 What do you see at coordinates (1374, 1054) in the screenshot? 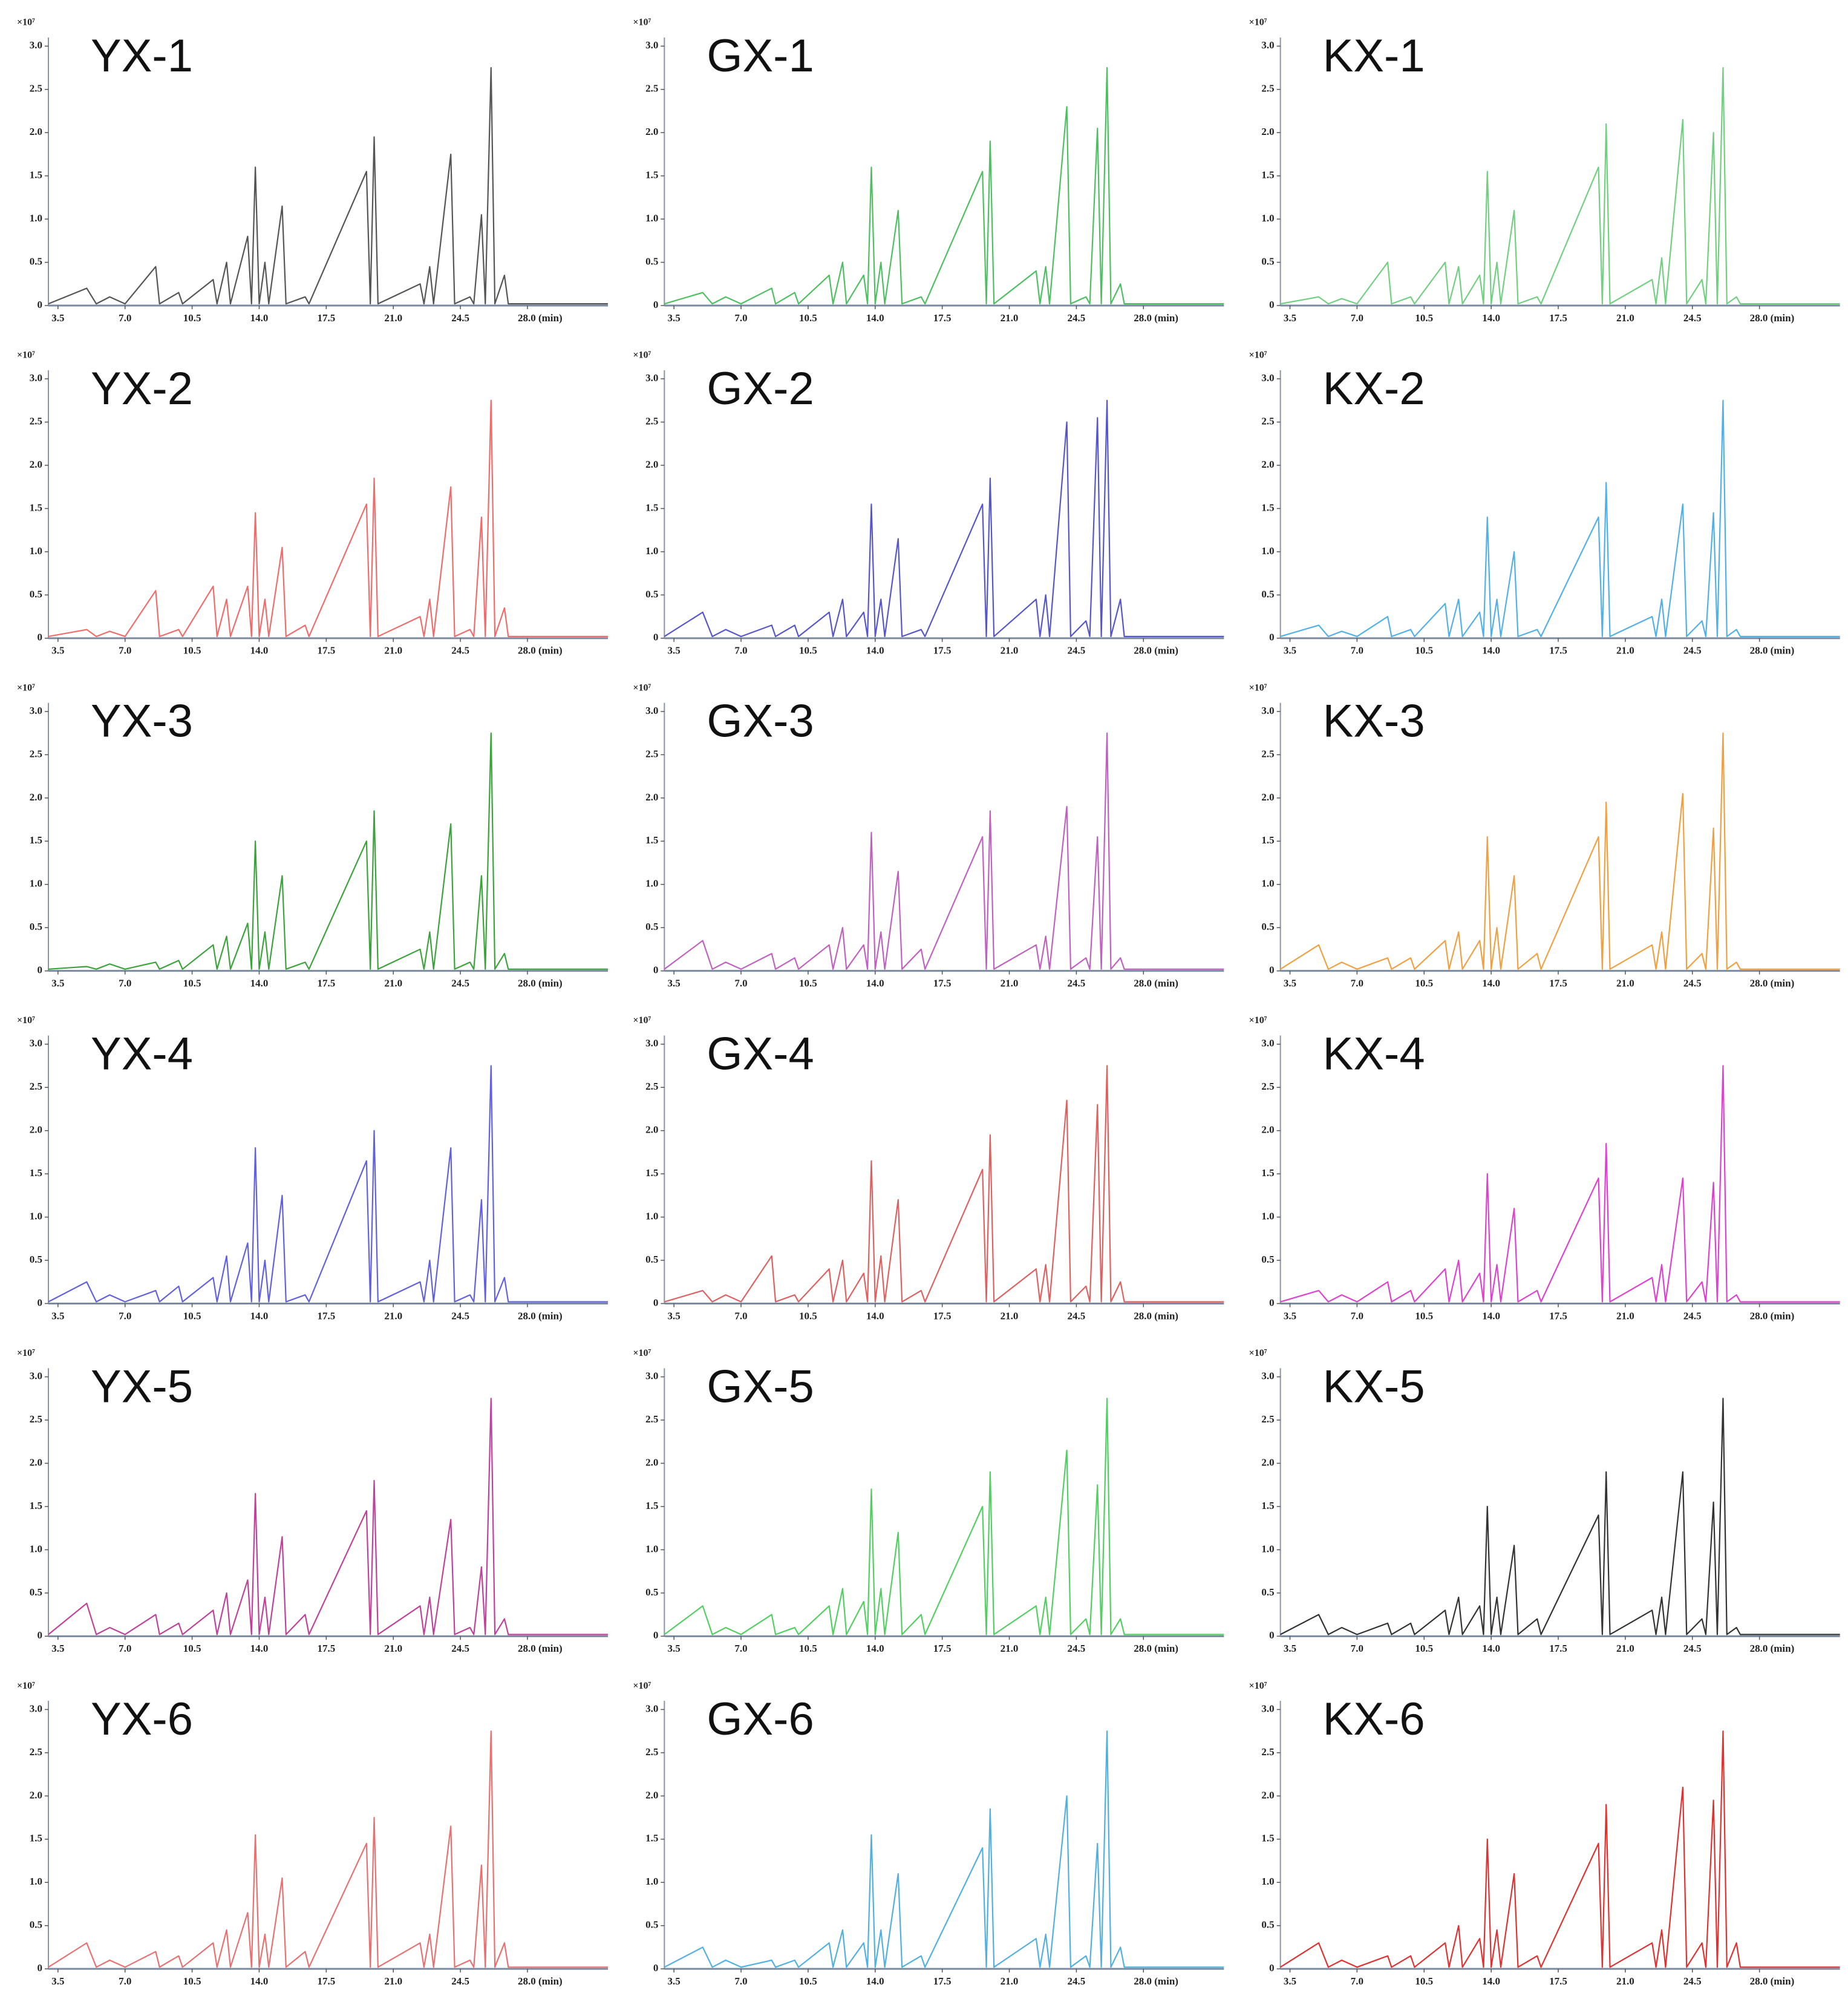
I see `panel-title: KX-4` at bounding box center [1374, 1054].